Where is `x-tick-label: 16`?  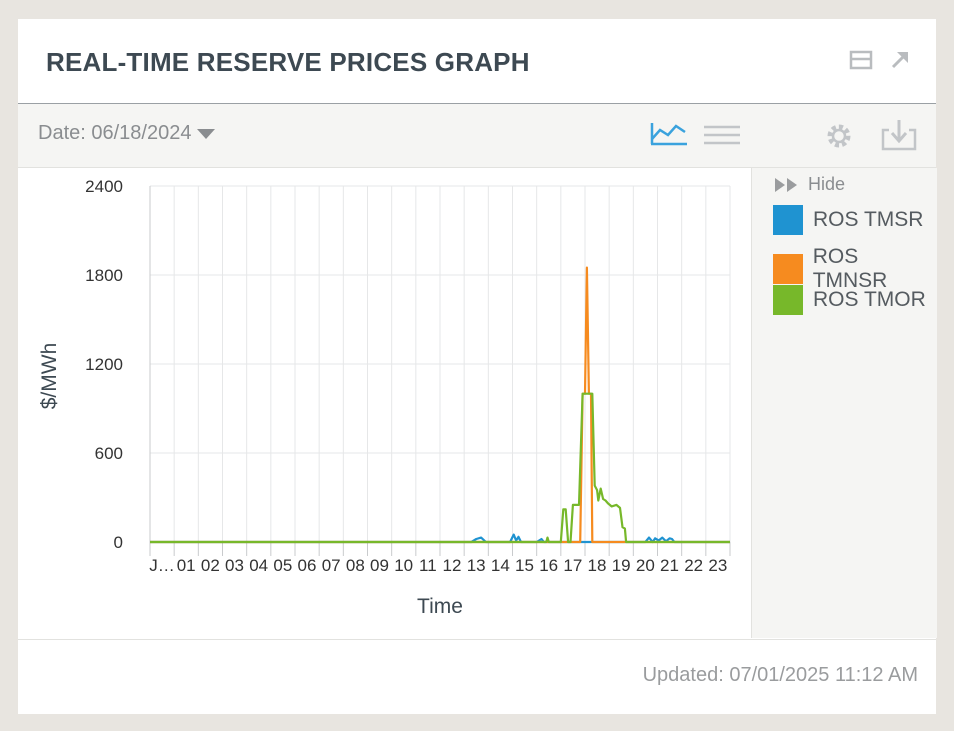 x-tick-label: 16 is located at coordinates (548, 565).